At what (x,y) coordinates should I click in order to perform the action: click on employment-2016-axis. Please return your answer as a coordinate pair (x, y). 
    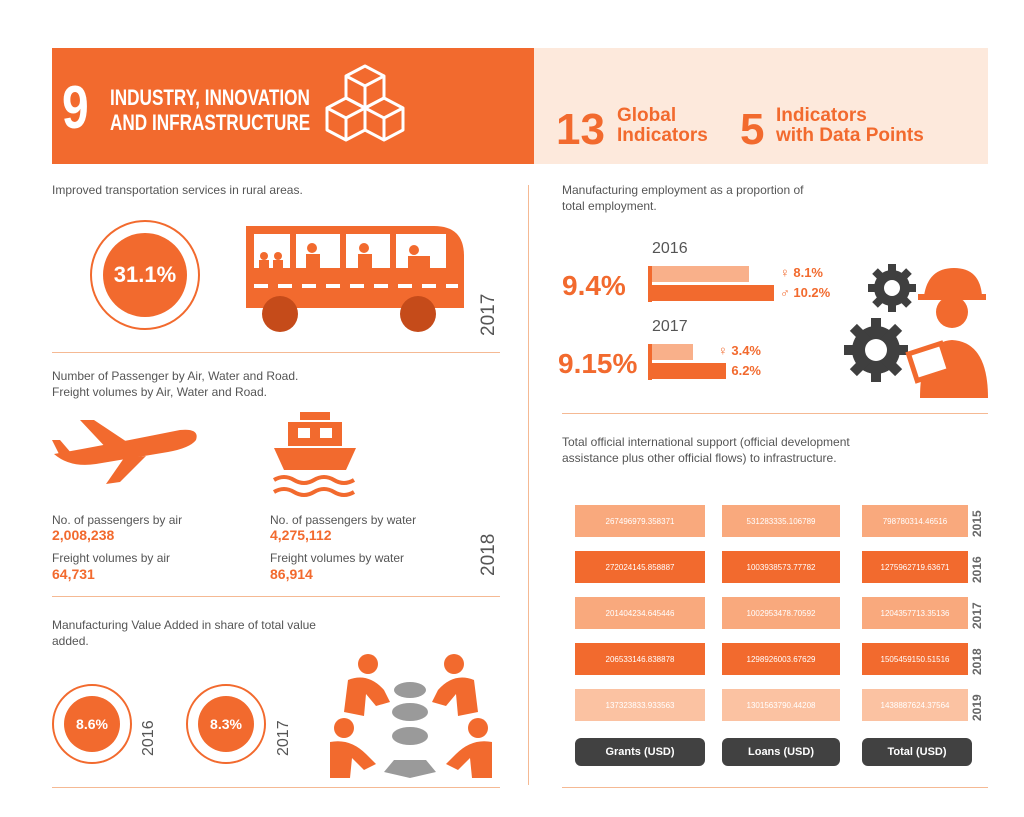
    Looking at the image, I should click on (650, 284).